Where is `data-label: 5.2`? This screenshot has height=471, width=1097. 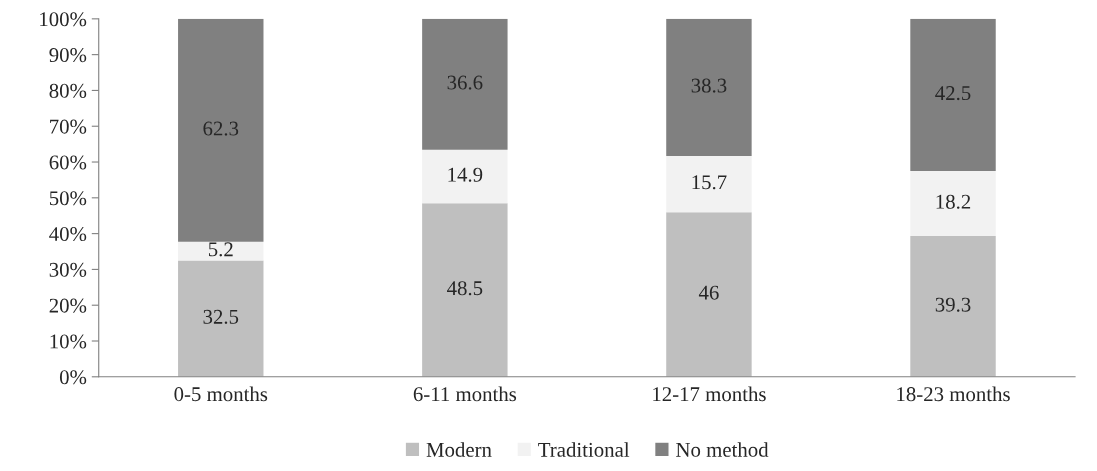
data-label: 5.2 is located at coordinates (220, 249).